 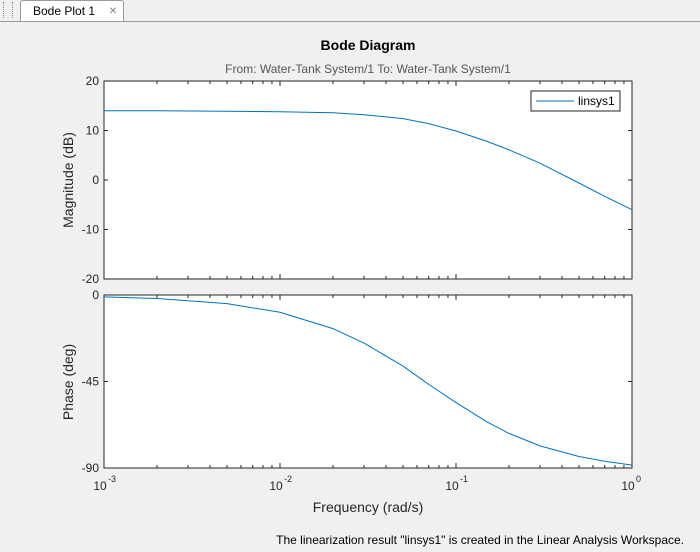 What do you see at coordinates (64, 11) in the screenshot?
I see `tab-label: Bode Plot 1` at bounding box center [64, 11].